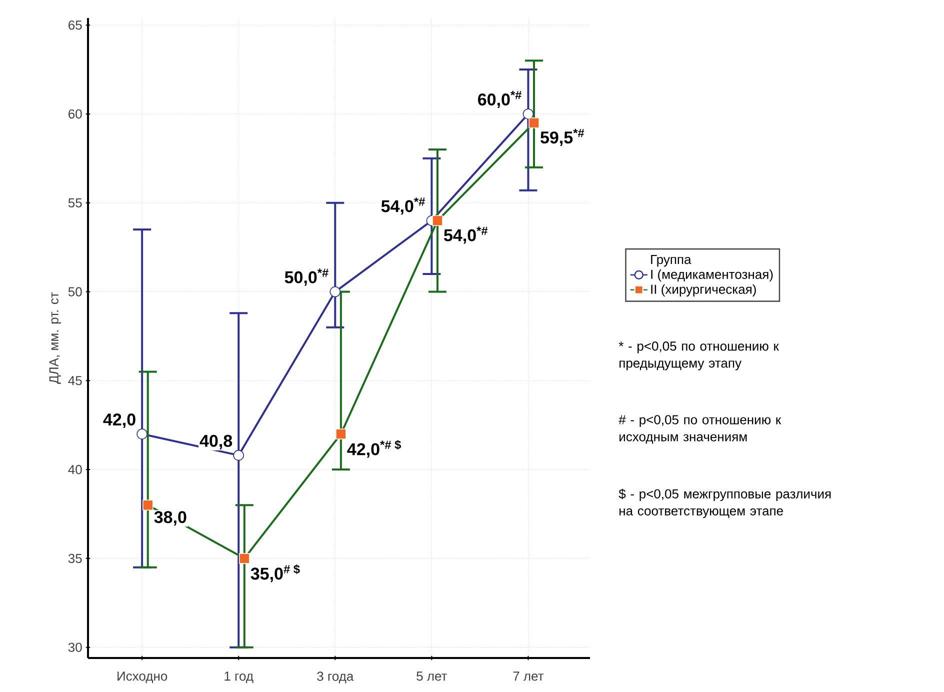 This screenshot has width=944, height=692. Describe the element at coordinates (698, 356) in the screenshot. I see `text: * - p<0,05 по отношению к предыдущему этапу` at that location.